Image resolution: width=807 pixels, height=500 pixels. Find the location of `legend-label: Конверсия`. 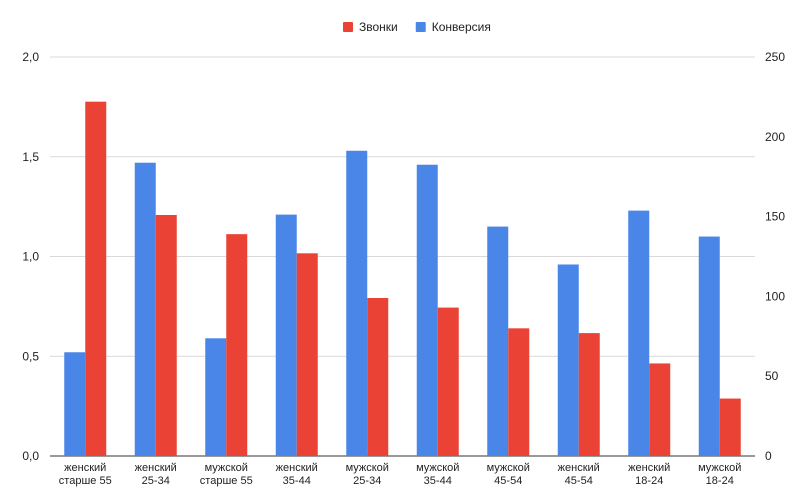

legend-label: Конверсия is located at coordinates (461, 27).